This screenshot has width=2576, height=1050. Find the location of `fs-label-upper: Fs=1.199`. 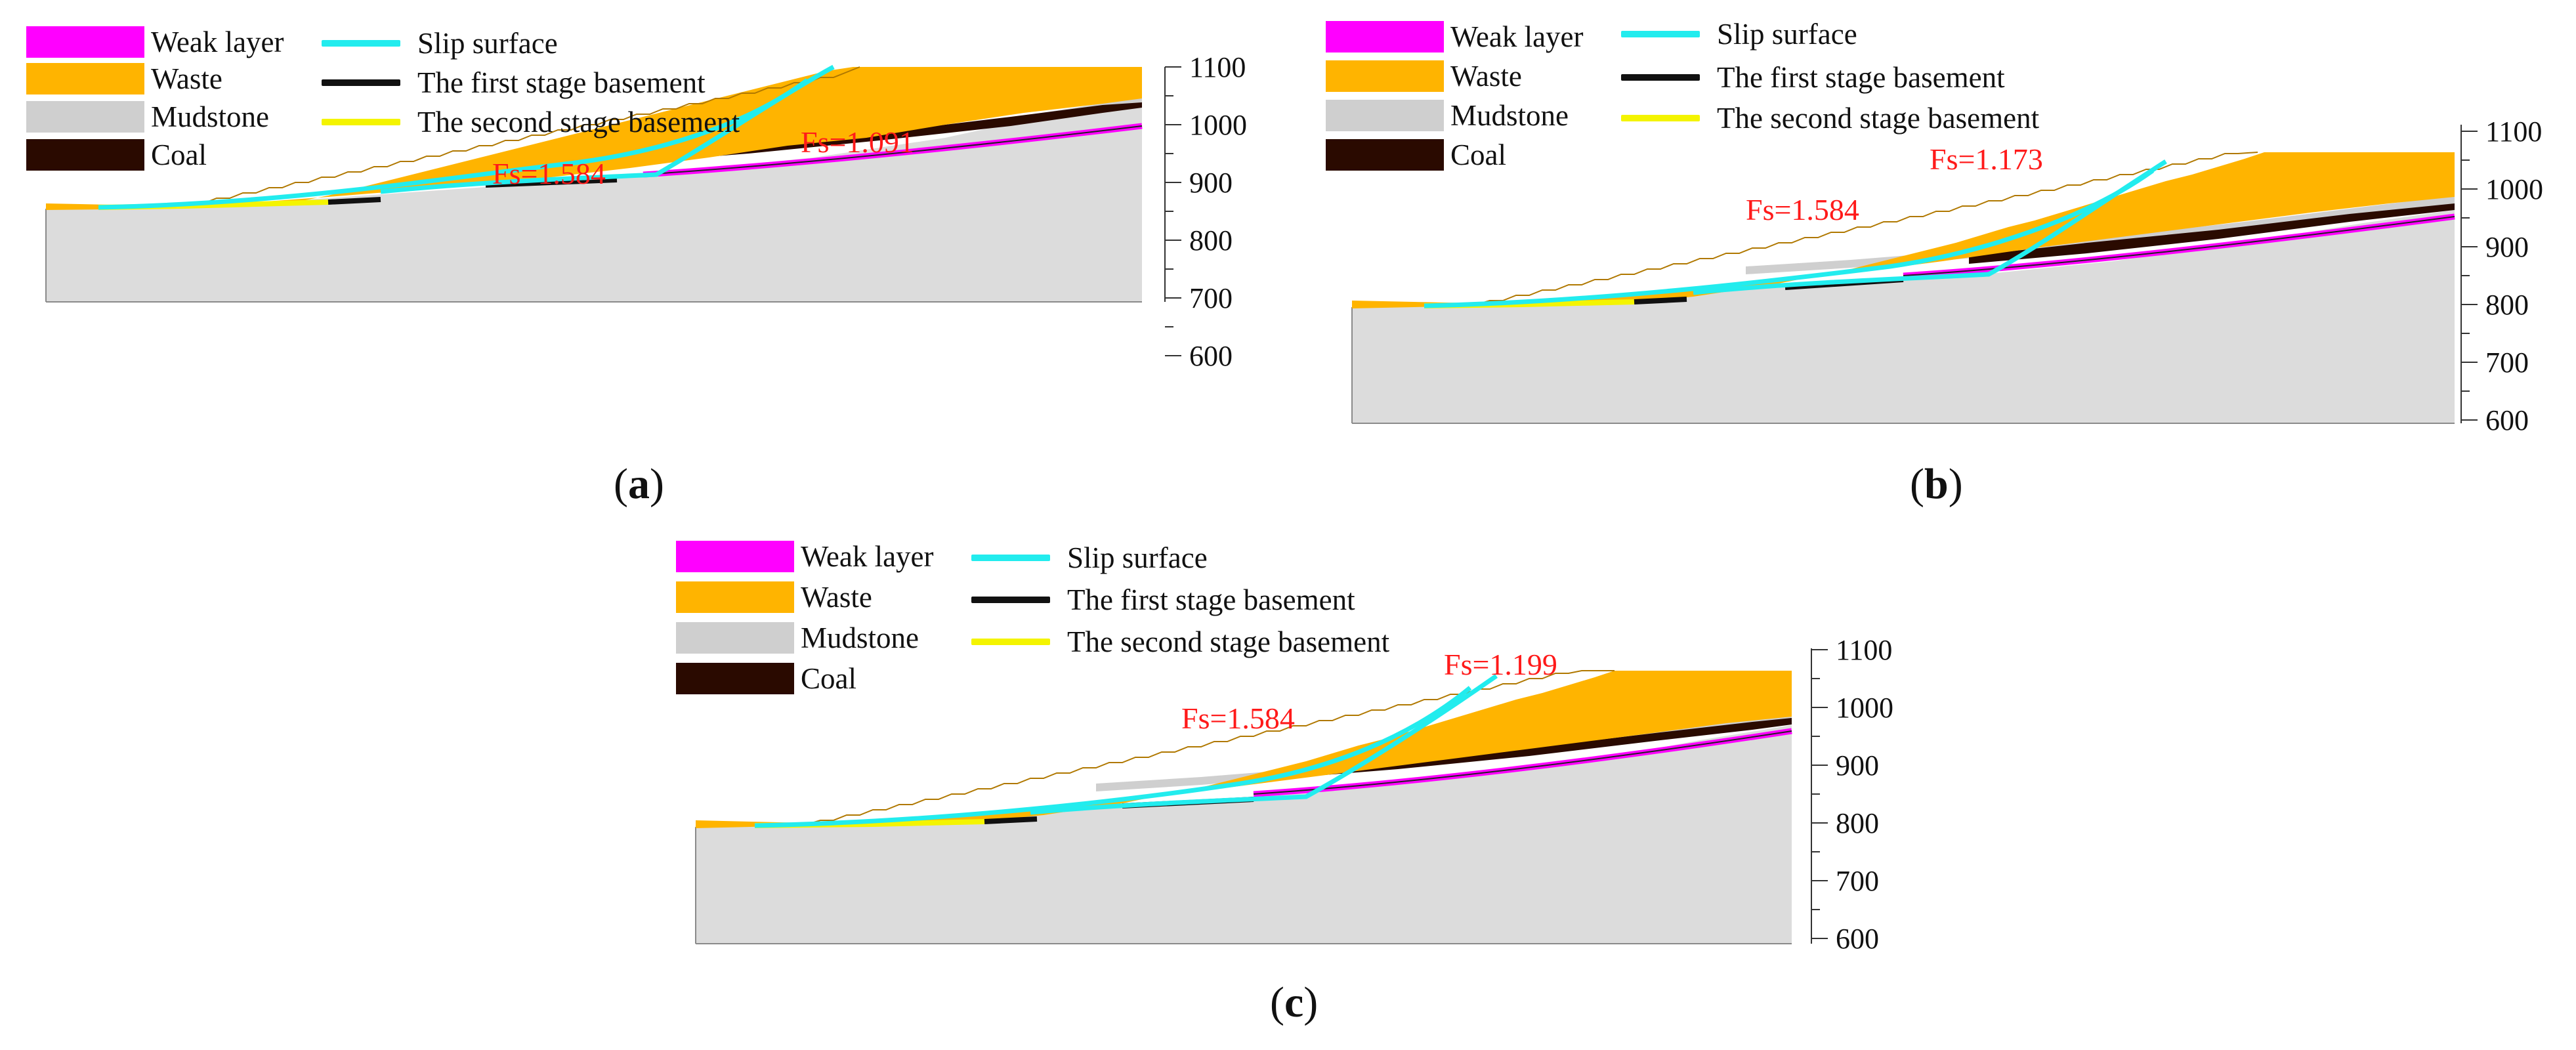

fs-label-upper: Fs=1.199 is located at coordinates (1500, 664).